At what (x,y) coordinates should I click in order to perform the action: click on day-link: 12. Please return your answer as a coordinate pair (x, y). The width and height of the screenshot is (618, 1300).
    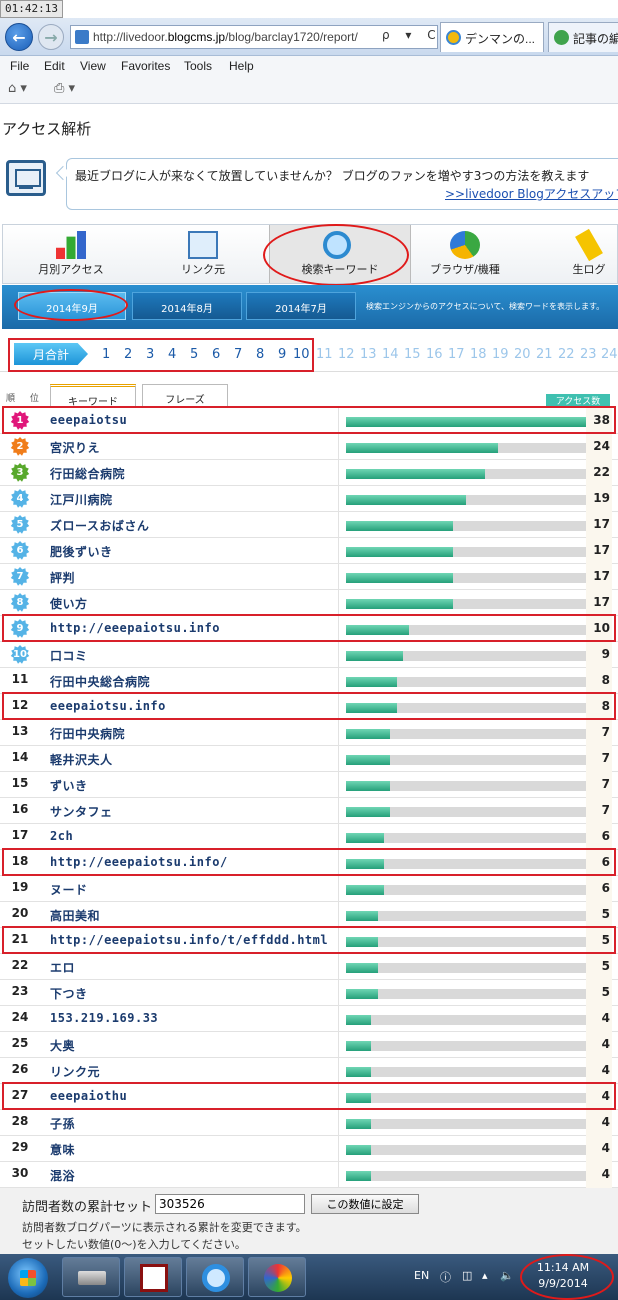
    Looking at the image, I should click on (346, 354).